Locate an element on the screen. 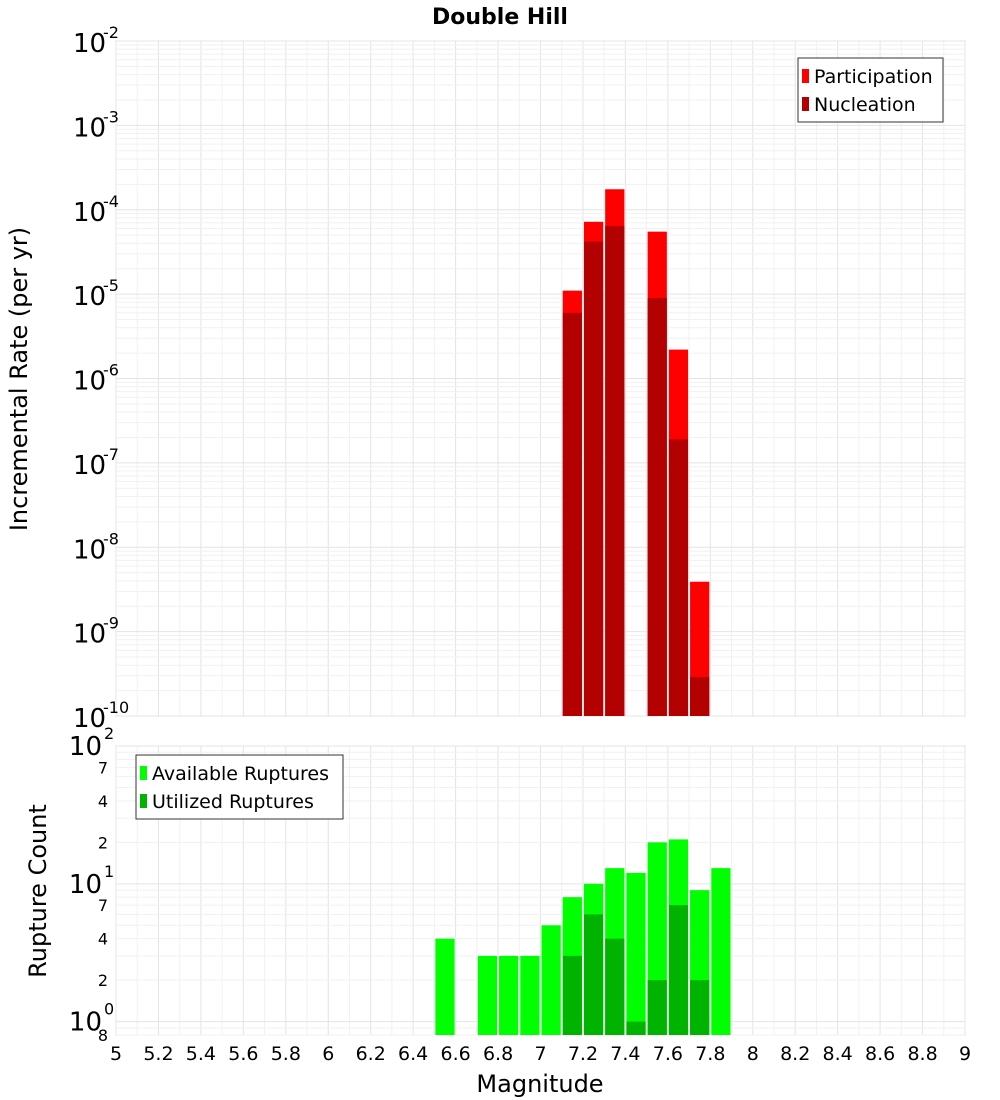 The height and width of the screenshot is (1100, 1000). top-y-ticks: 10-210-310-410-510-610-710-810-910-10 is located at coordinates (101, 378).